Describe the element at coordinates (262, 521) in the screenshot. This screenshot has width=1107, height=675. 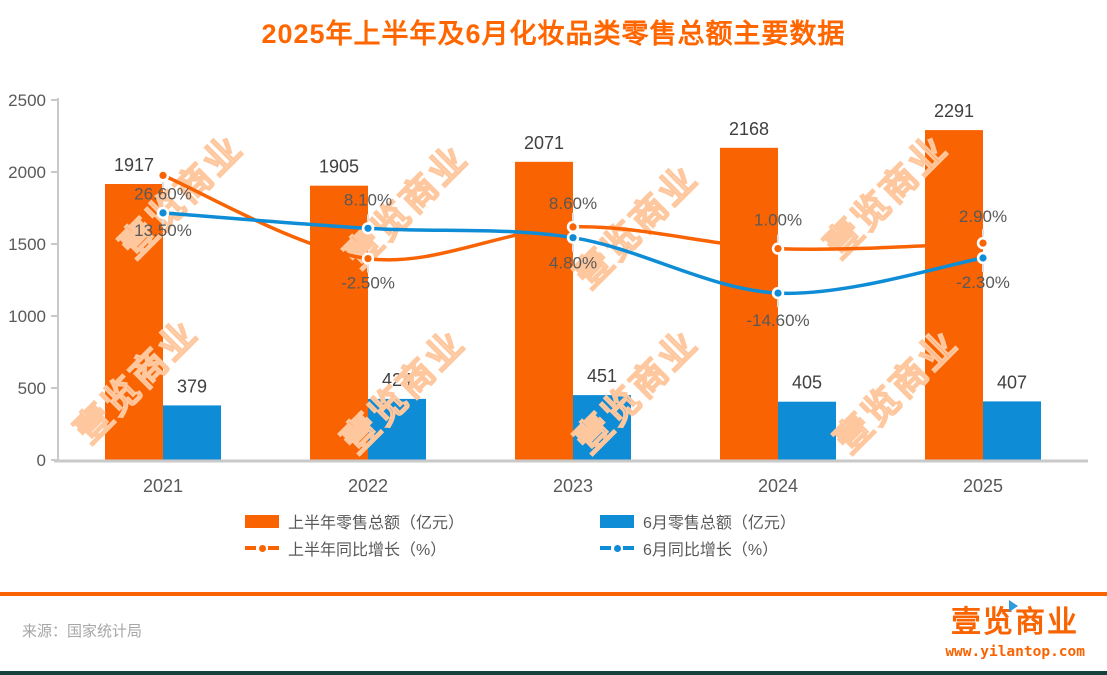
I see `h1-bar-swatch` at that location.